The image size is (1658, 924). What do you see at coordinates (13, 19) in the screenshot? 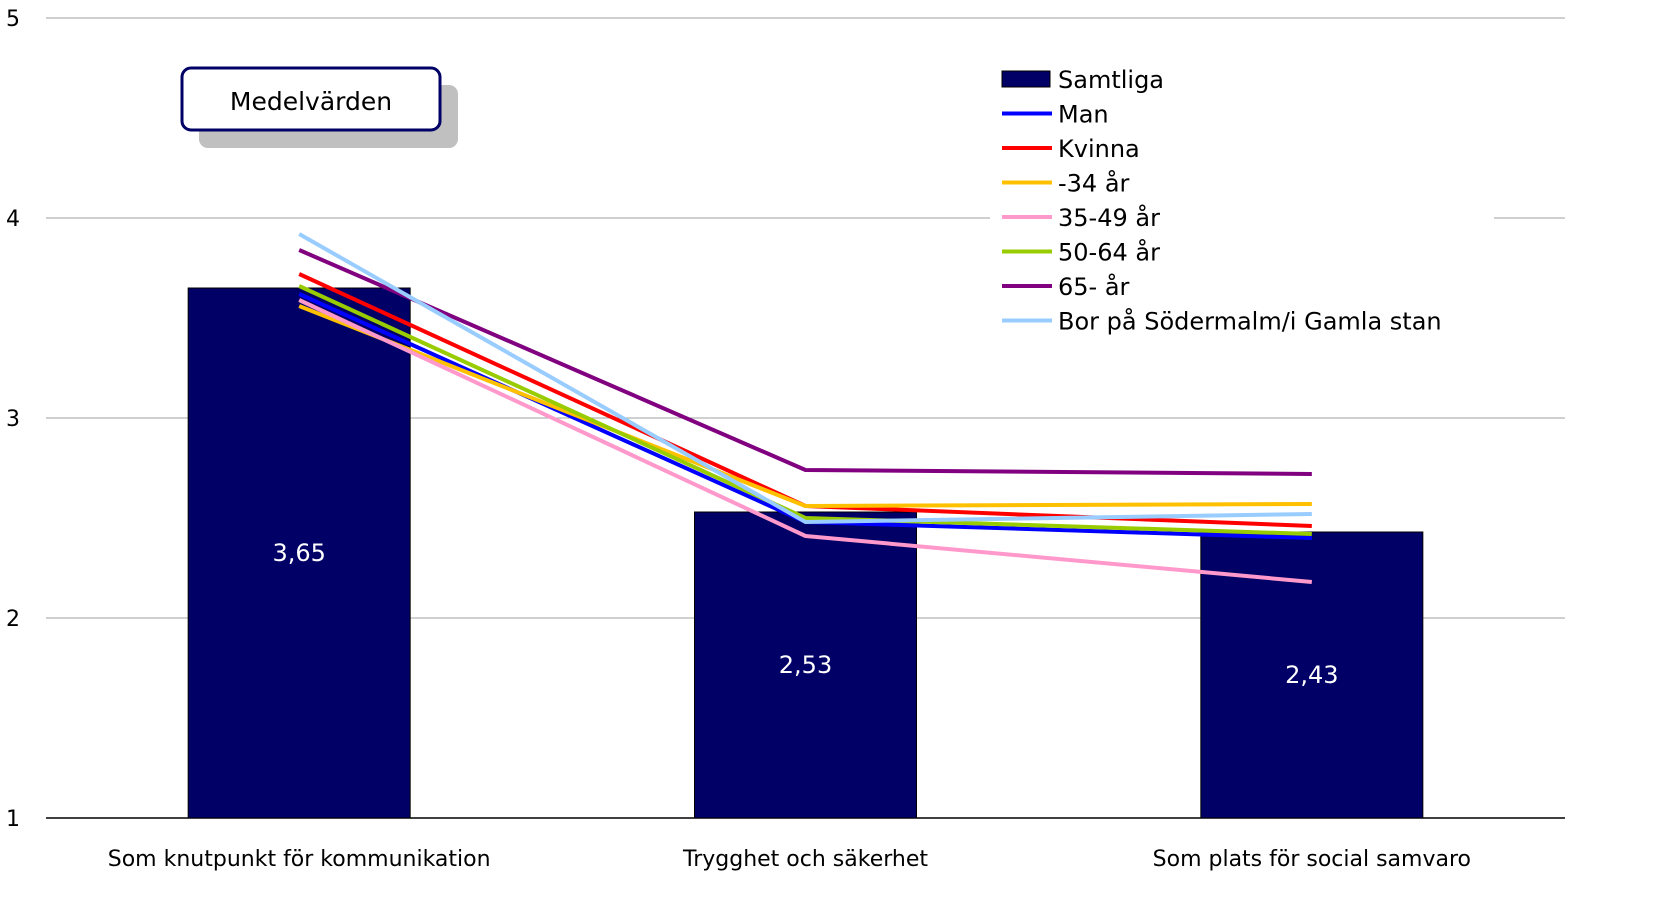
I see `y-tick-label: 5` at bounding box center [13, 19].